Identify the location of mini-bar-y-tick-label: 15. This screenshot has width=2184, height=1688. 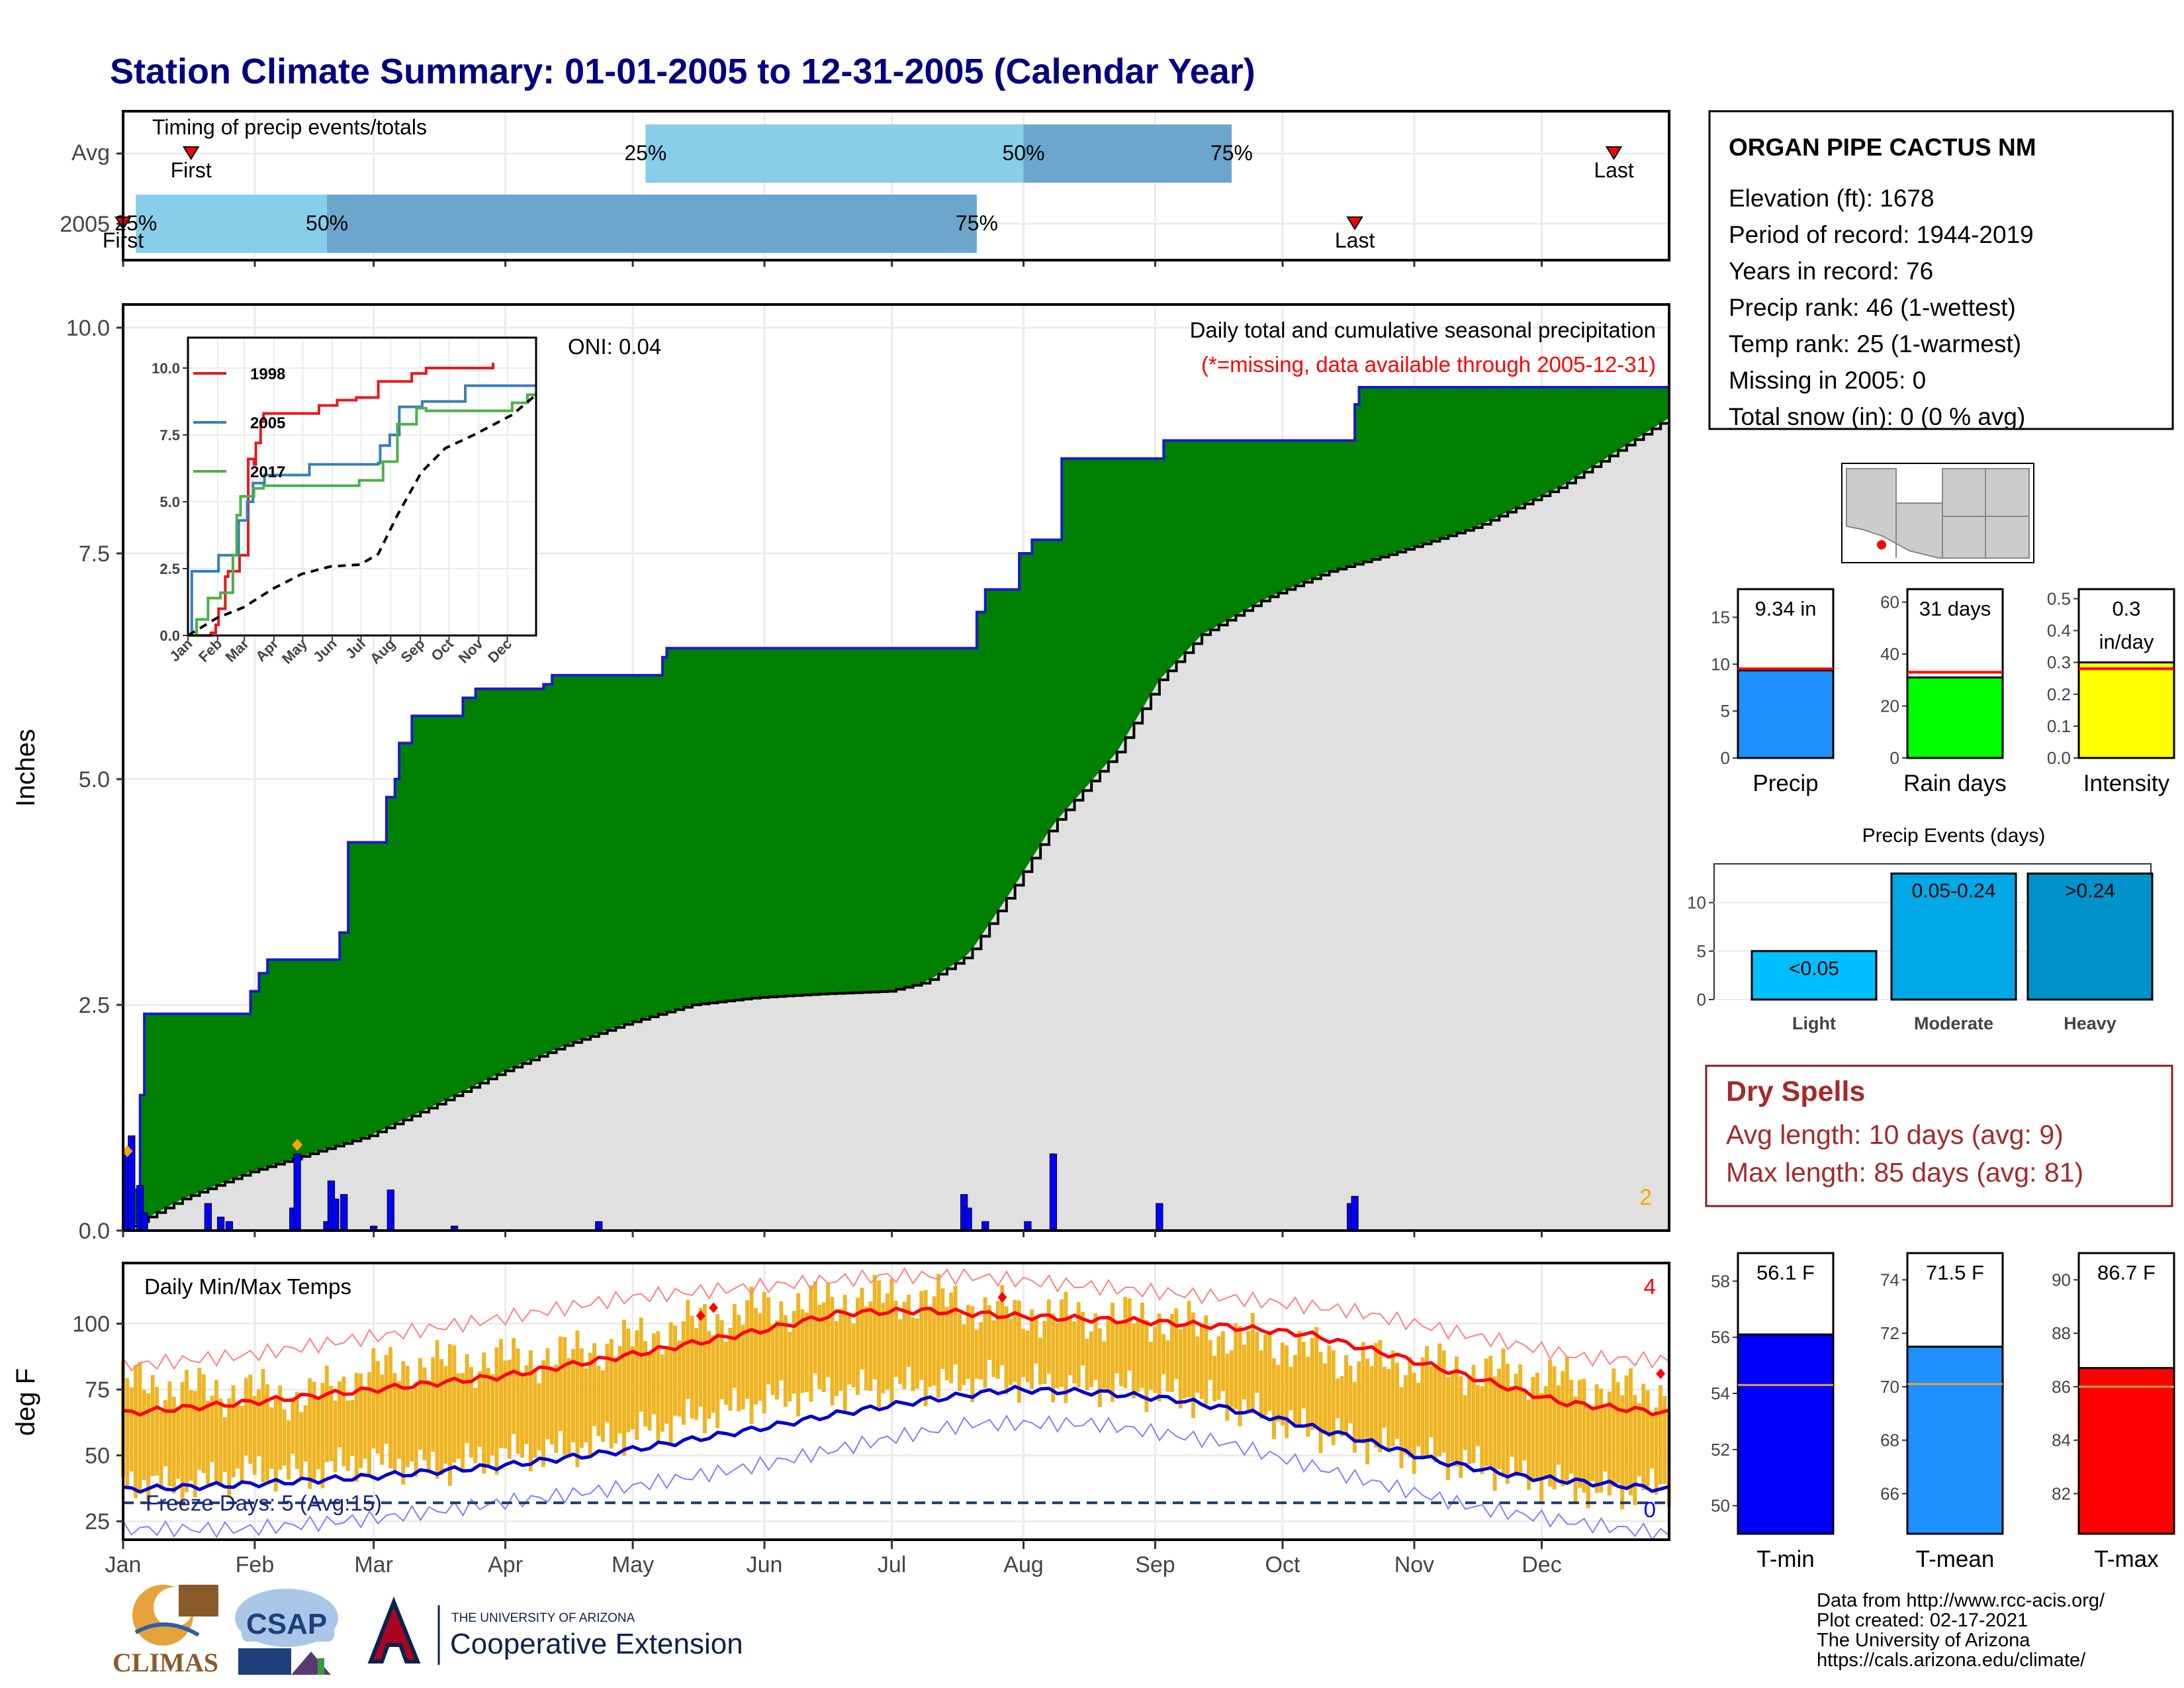
(1720, 618).